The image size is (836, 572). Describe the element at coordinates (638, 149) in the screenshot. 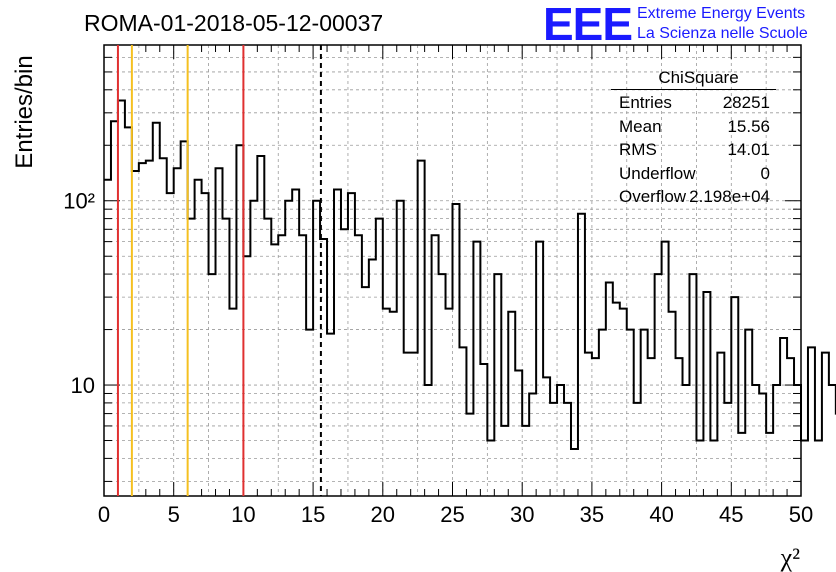

I see `stats-label: RMS` at that location.